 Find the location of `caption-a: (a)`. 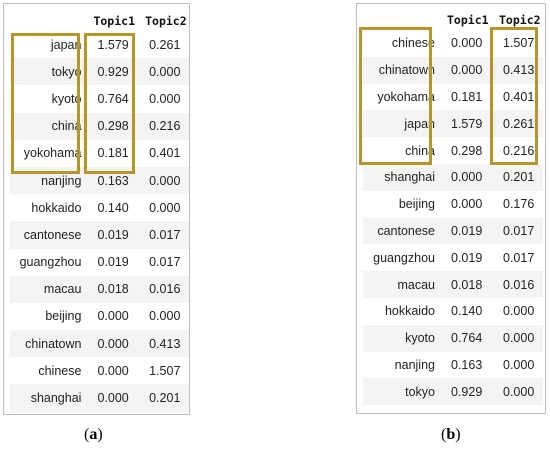

caption-a: (a) is located at coordinates (93, 435).